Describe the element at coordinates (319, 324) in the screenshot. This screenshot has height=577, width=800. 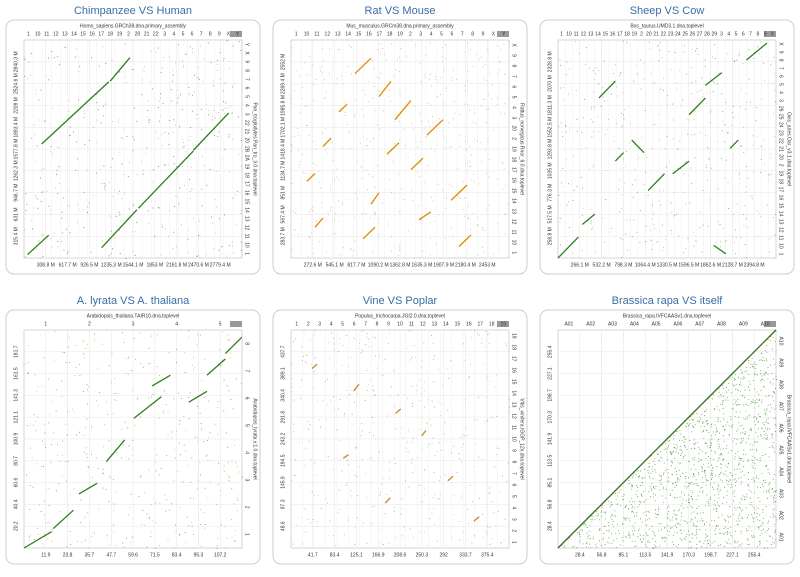
I see `chromosome-label: 3` at that location.